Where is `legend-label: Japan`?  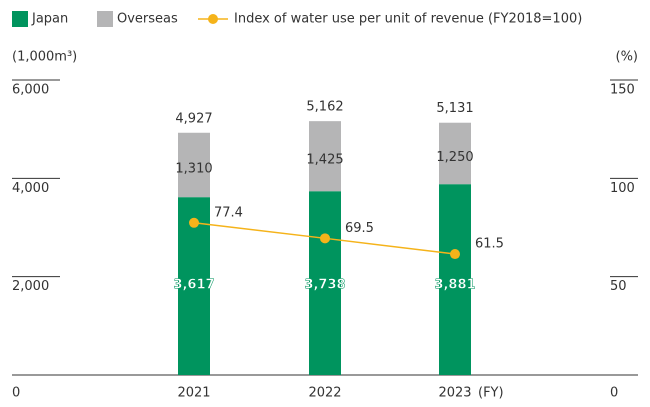
legend-label: Japan is located at coordinates (49, 19).